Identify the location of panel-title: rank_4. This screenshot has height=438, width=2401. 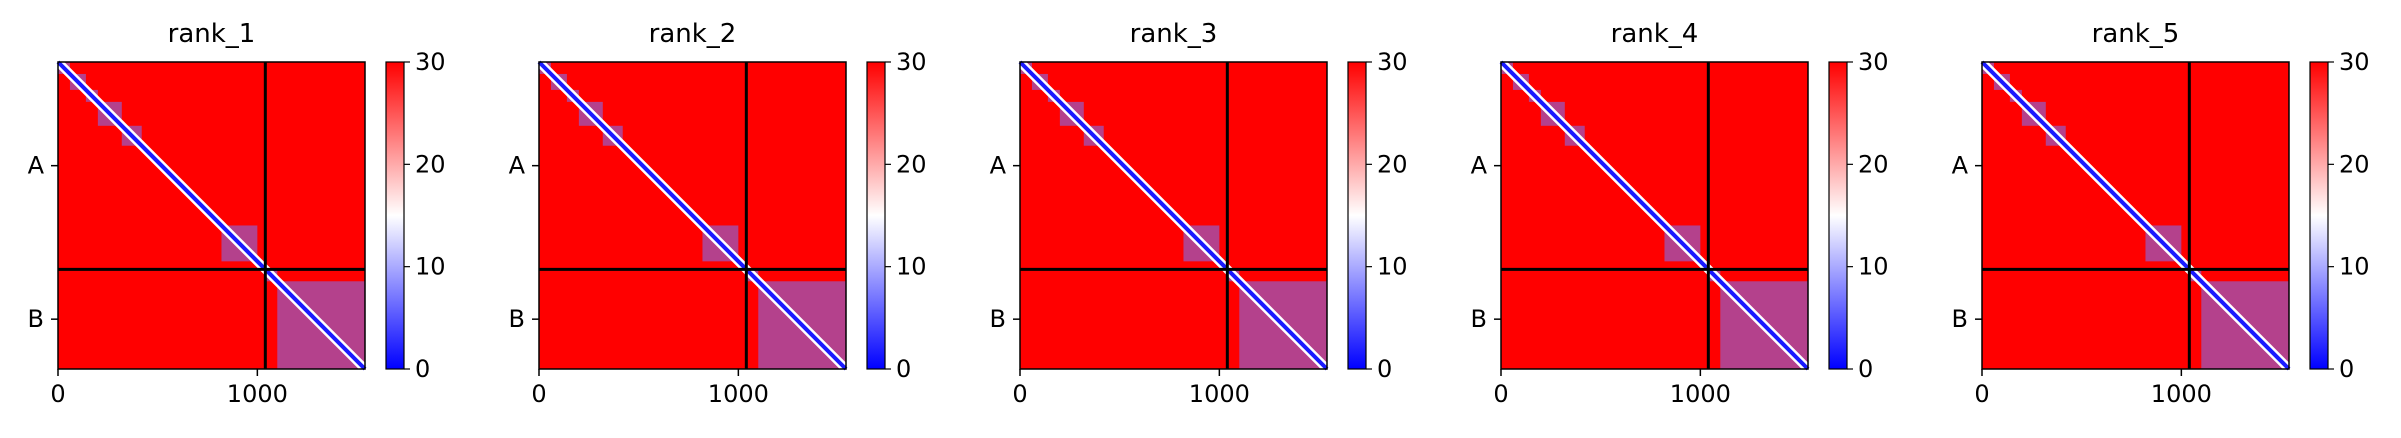
(1655, 34).